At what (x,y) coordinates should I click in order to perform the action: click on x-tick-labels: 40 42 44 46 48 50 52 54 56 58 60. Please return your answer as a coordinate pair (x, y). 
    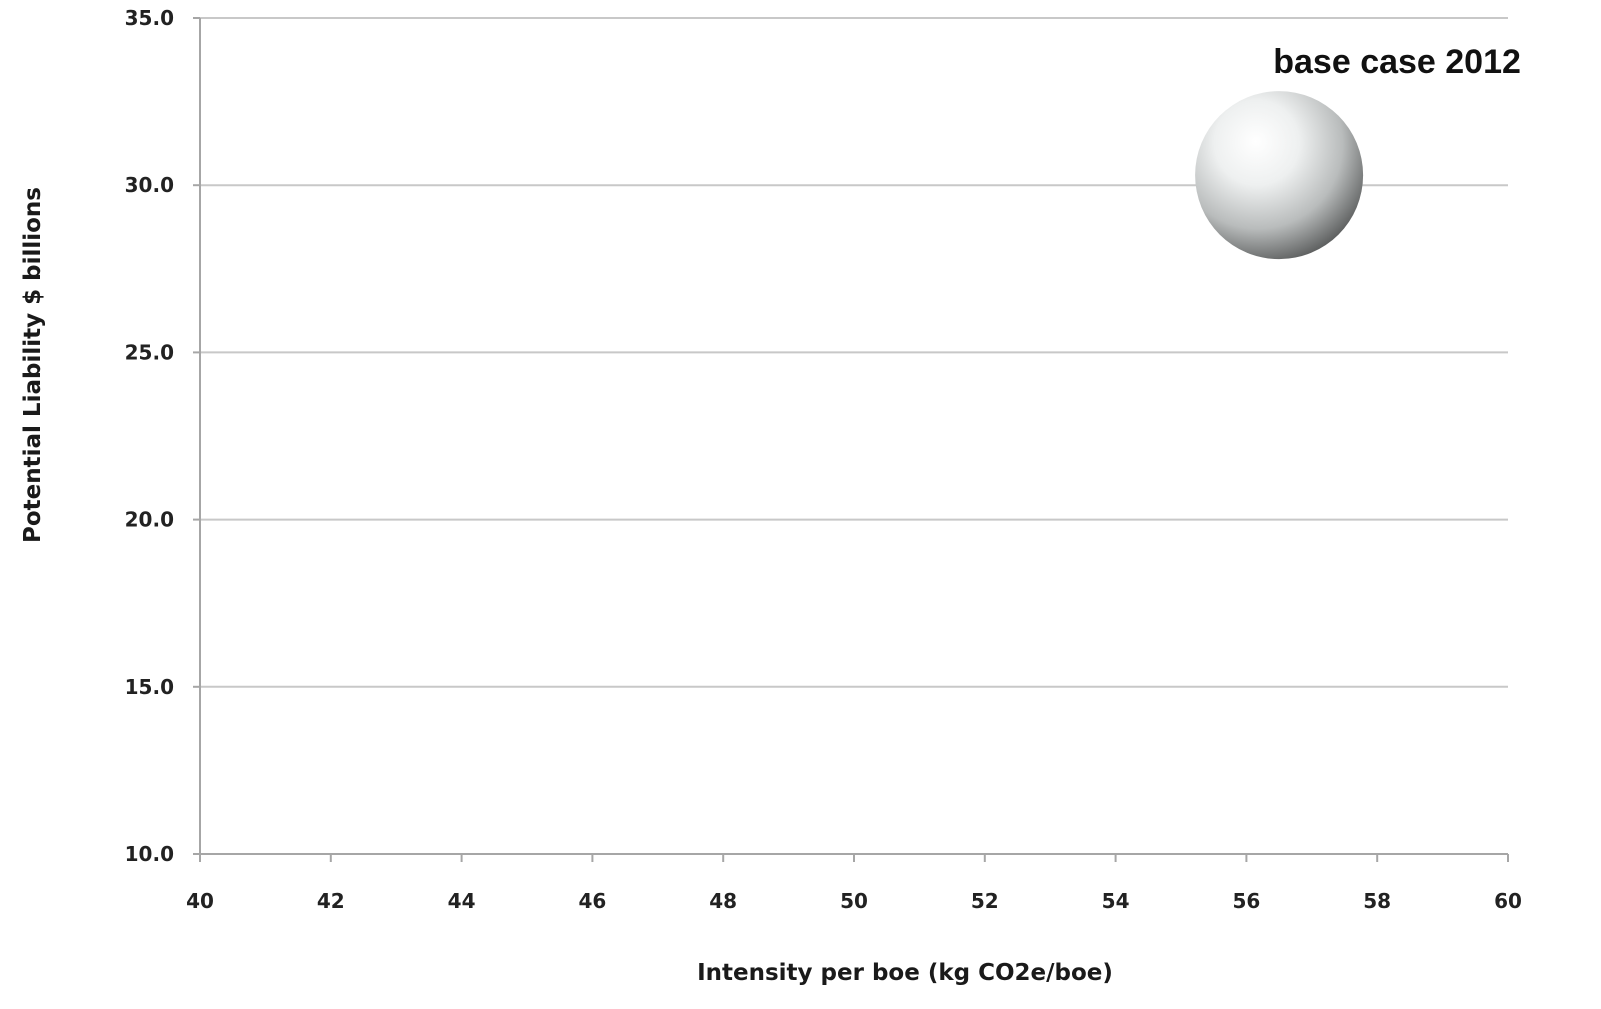
    Looking at the image, I should click on (854, 901).